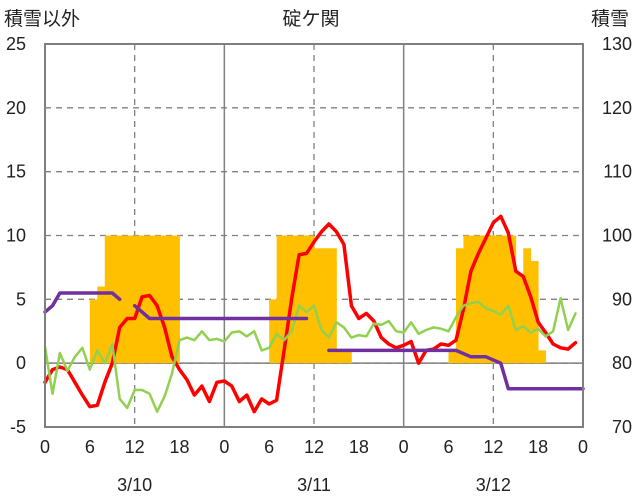 The image size is (636, 501). I want to click on right-axis-label: 積雪, so click(610, 19).